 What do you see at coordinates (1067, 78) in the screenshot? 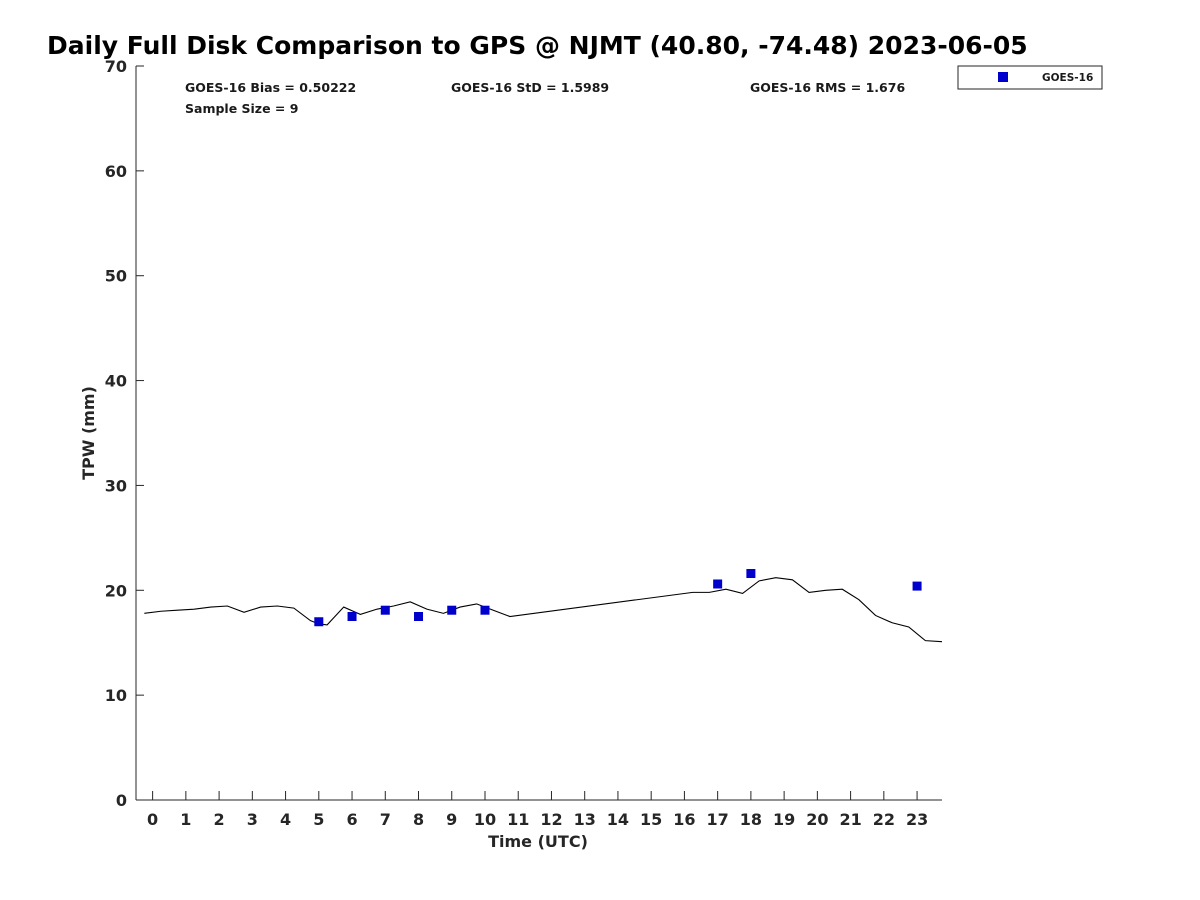
I see `legend-label-goes16: GOES-16` at bounding box center [1067, 78].